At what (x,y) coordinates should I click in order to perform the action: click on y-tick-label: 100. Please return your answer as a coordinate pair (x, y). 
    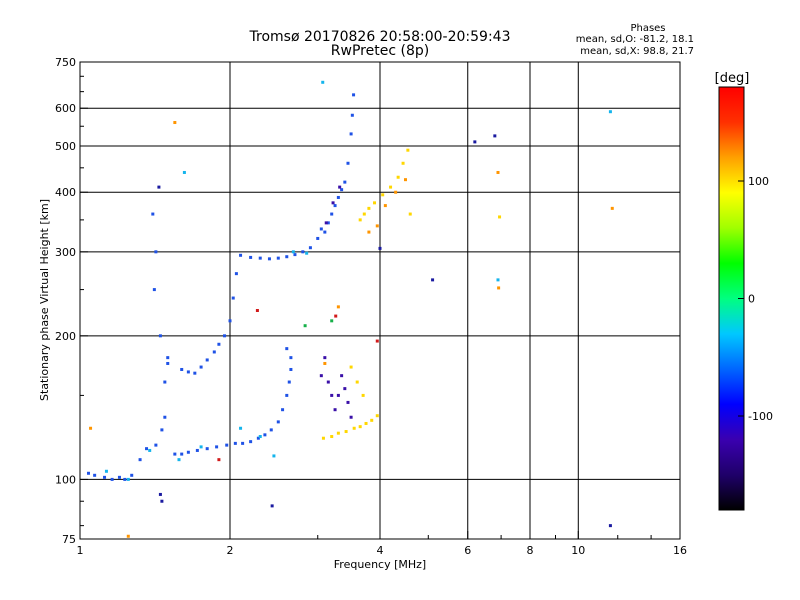
    Looking at the image, I should click on (65, 479).